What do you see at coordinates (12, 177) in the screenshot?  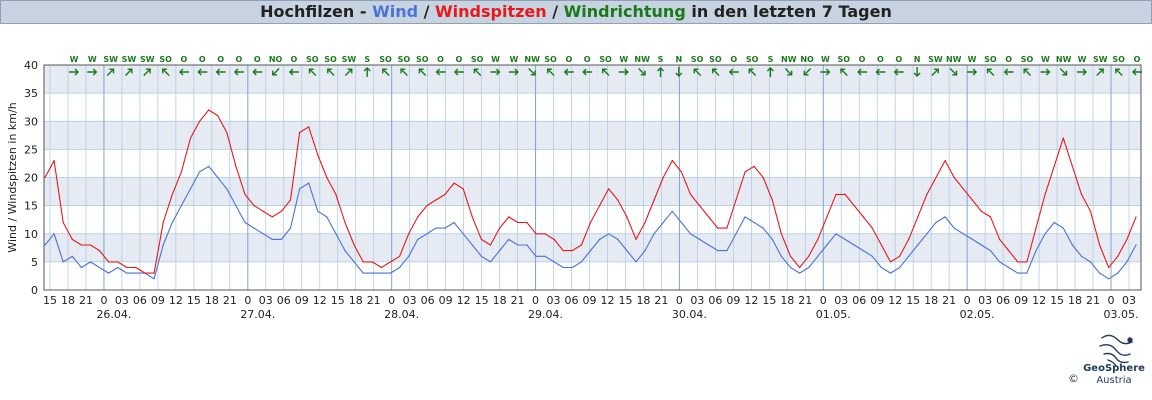 I see `y-axis-label: Wind / Windspitzen in km/h` at bounding box center [12, 177].